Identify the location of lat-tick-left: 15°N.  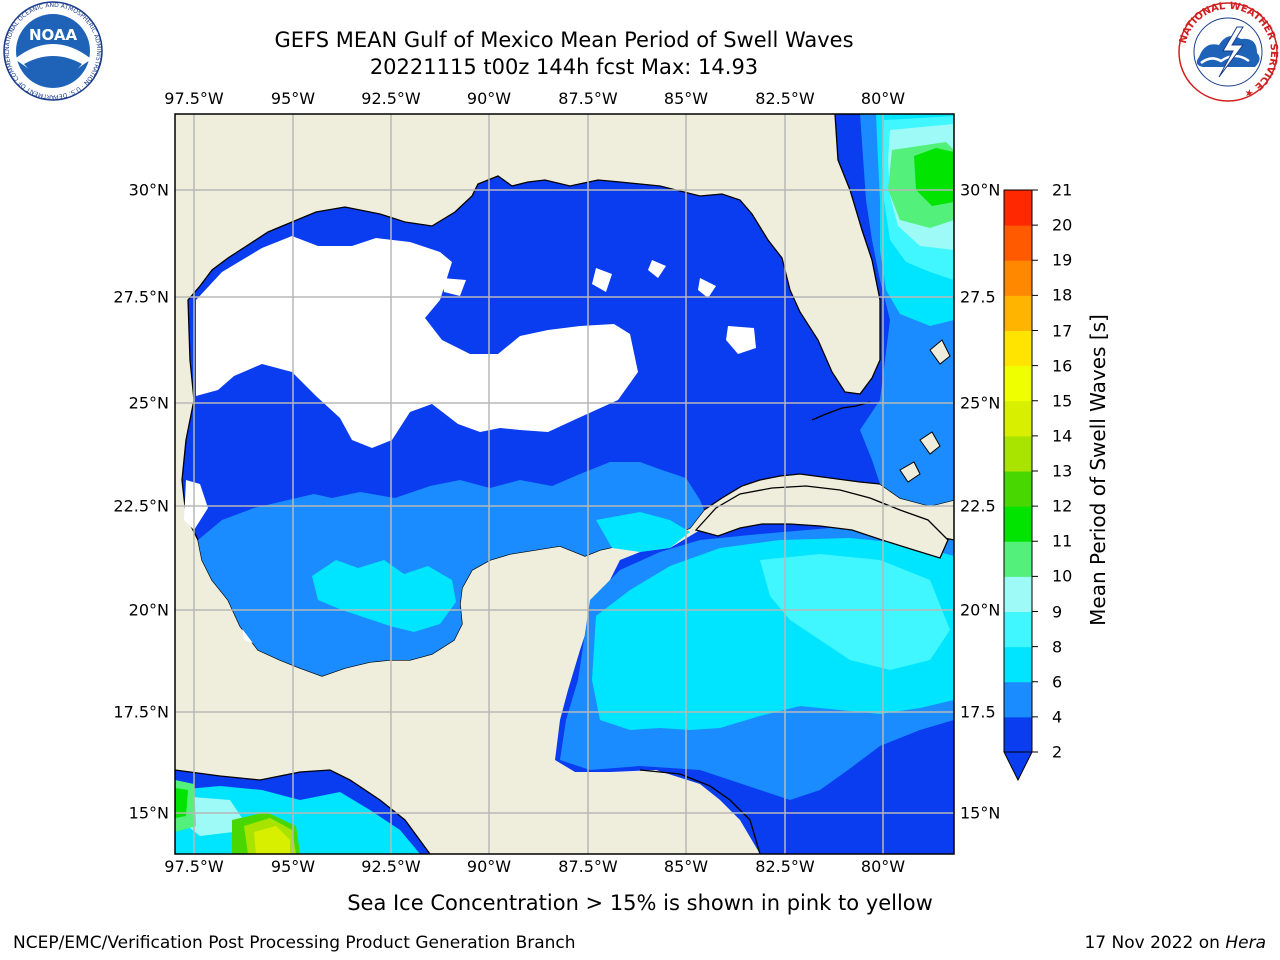
(148, 813).